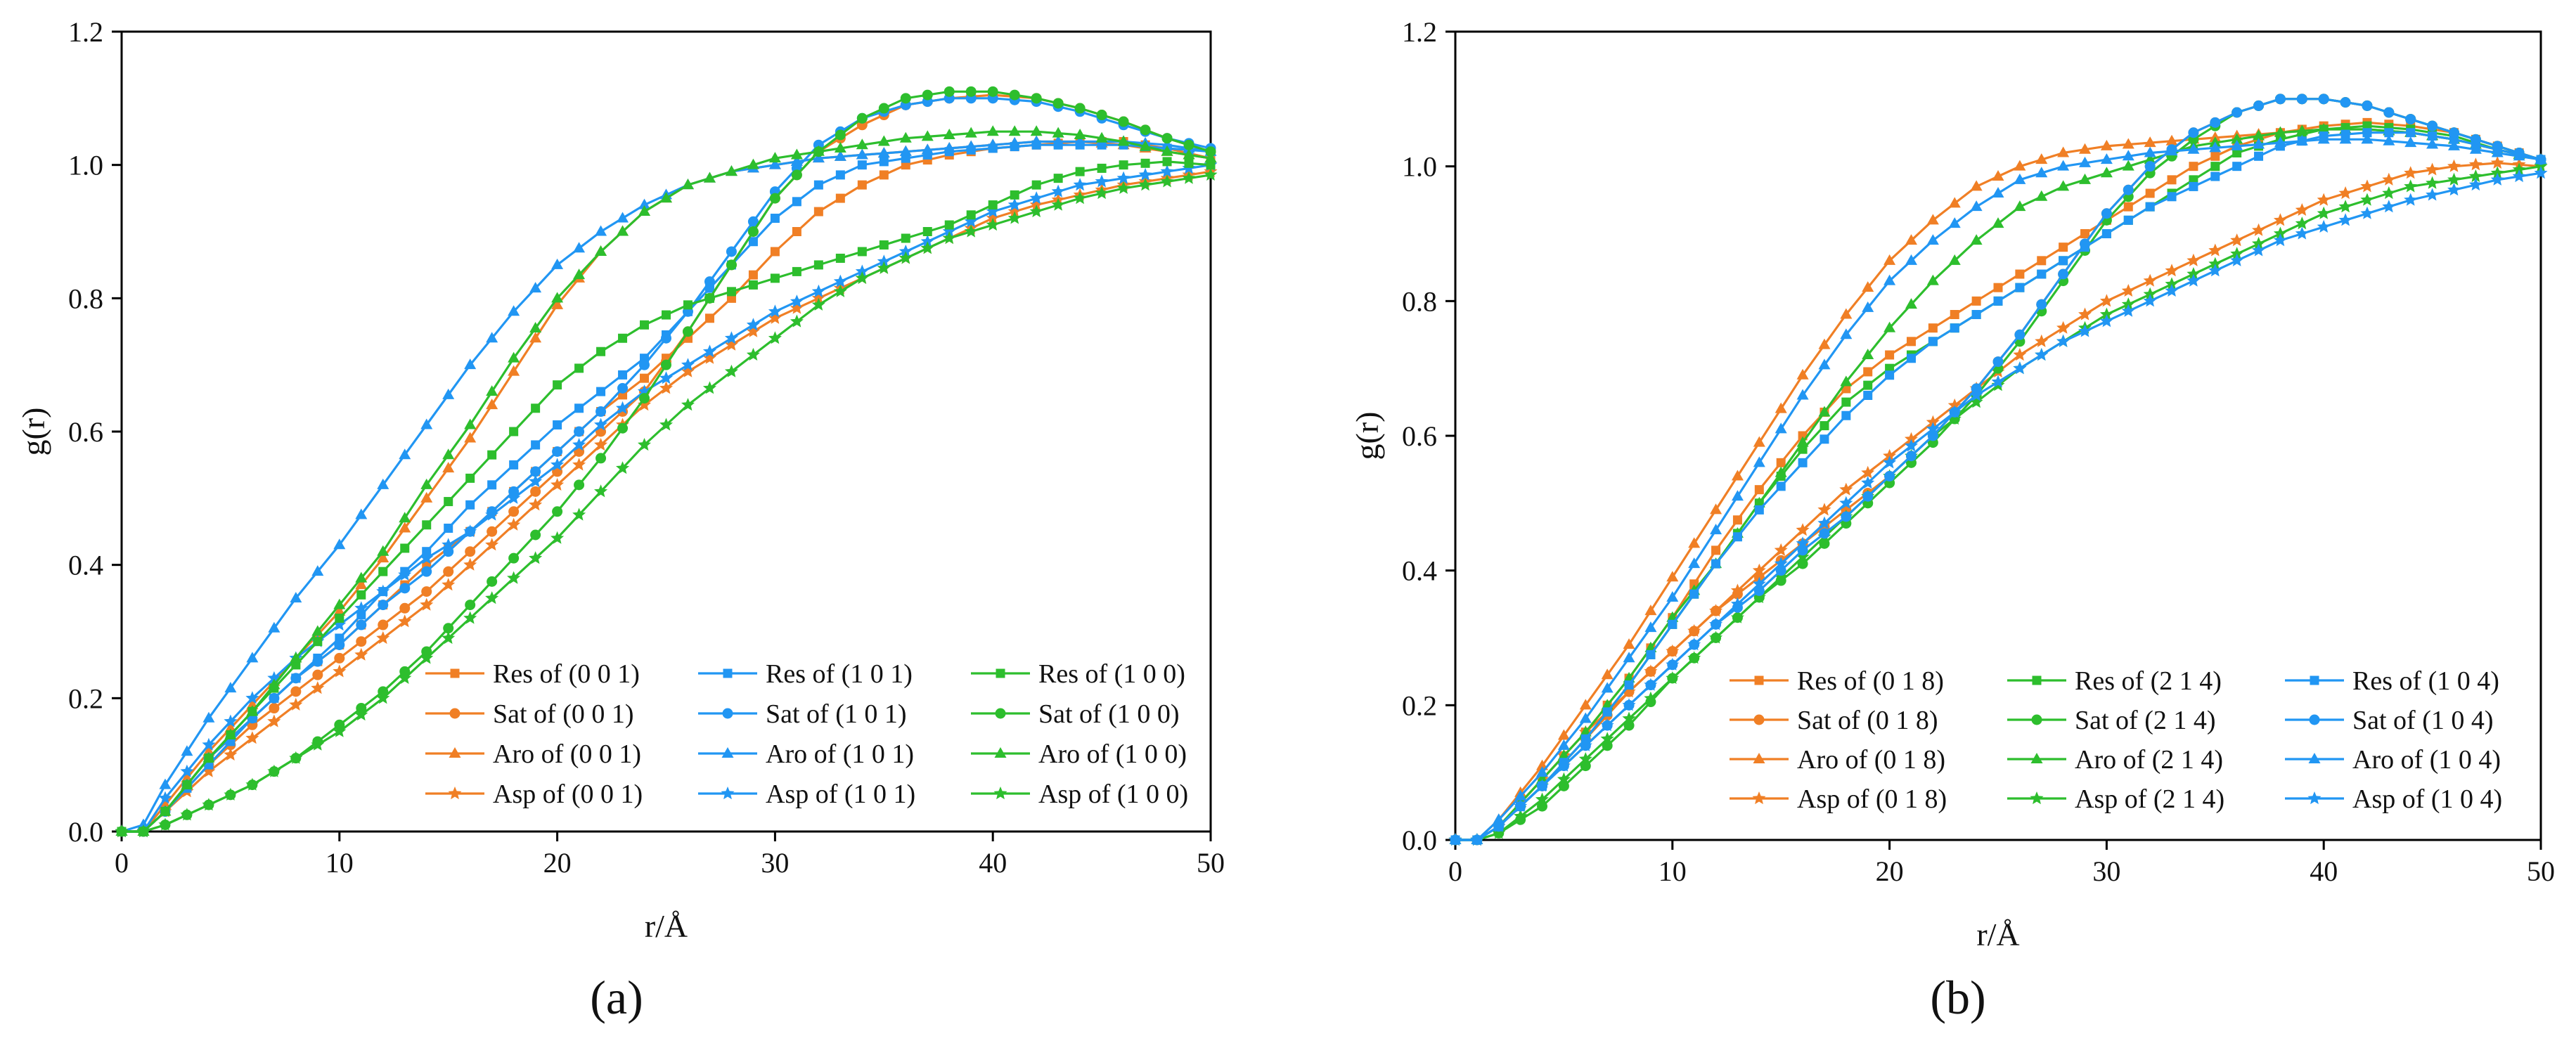  I want to click on legend-label: Aro of (0 0 1), so click(567, 754).